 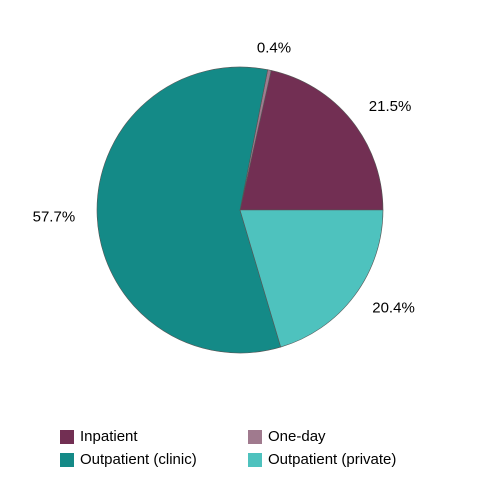 I want to click on data-label: 21.5%, so click(x=390, y=106).